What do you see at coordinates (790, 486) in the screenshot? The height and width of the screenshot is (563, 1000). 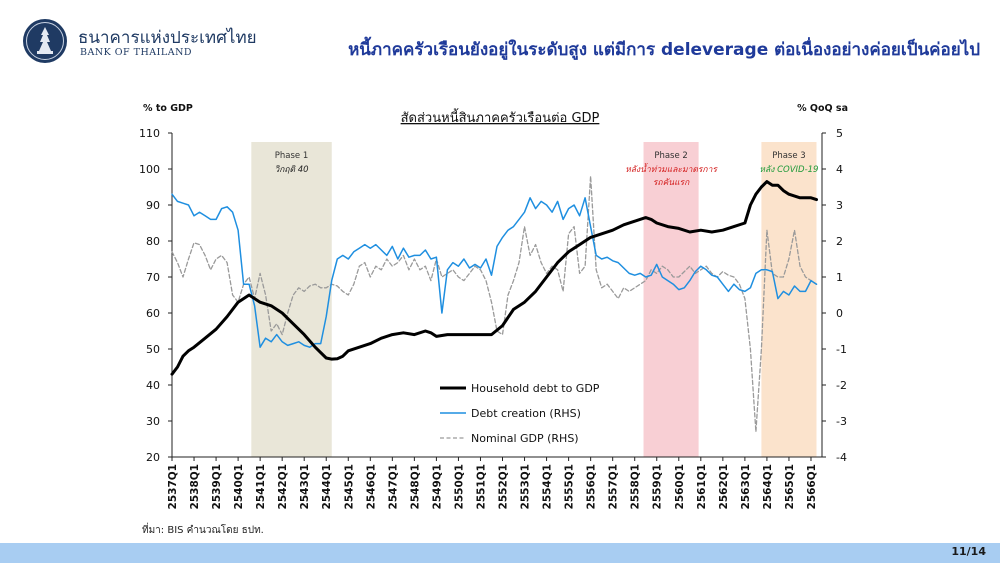 I see `x-tick-label: 2565Q1` at bounding box center [790, 486].